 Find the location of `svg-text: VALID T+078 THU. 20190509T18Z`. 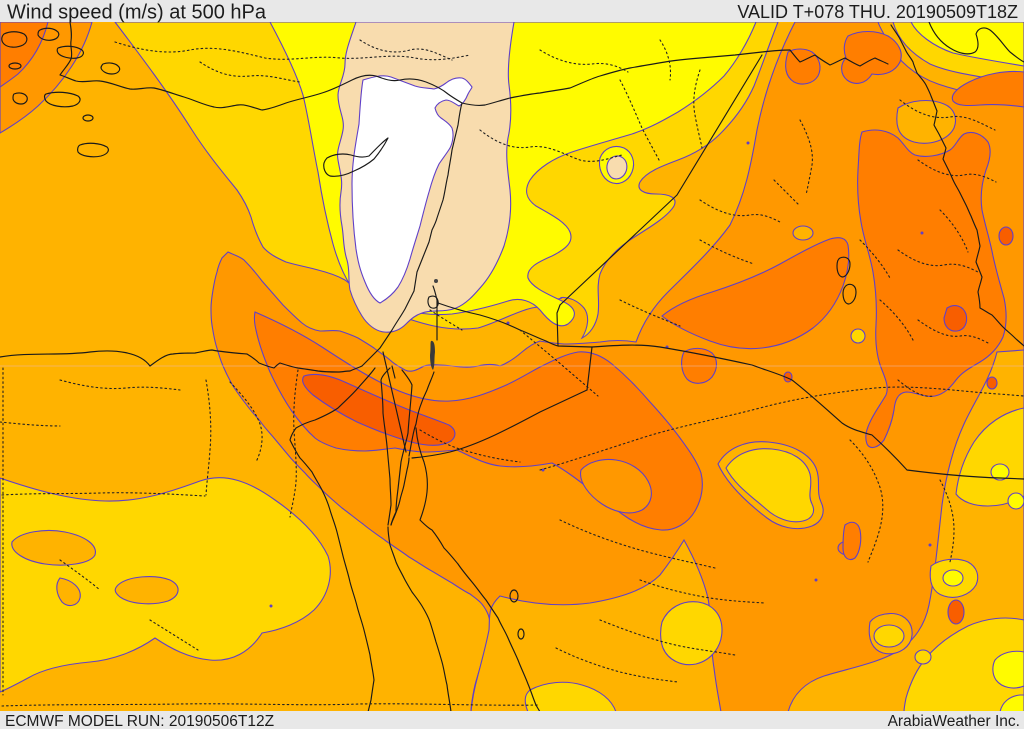

svg-text: VALID T+078 THU. 20190509T18Z is located at coordinates (877, 12).